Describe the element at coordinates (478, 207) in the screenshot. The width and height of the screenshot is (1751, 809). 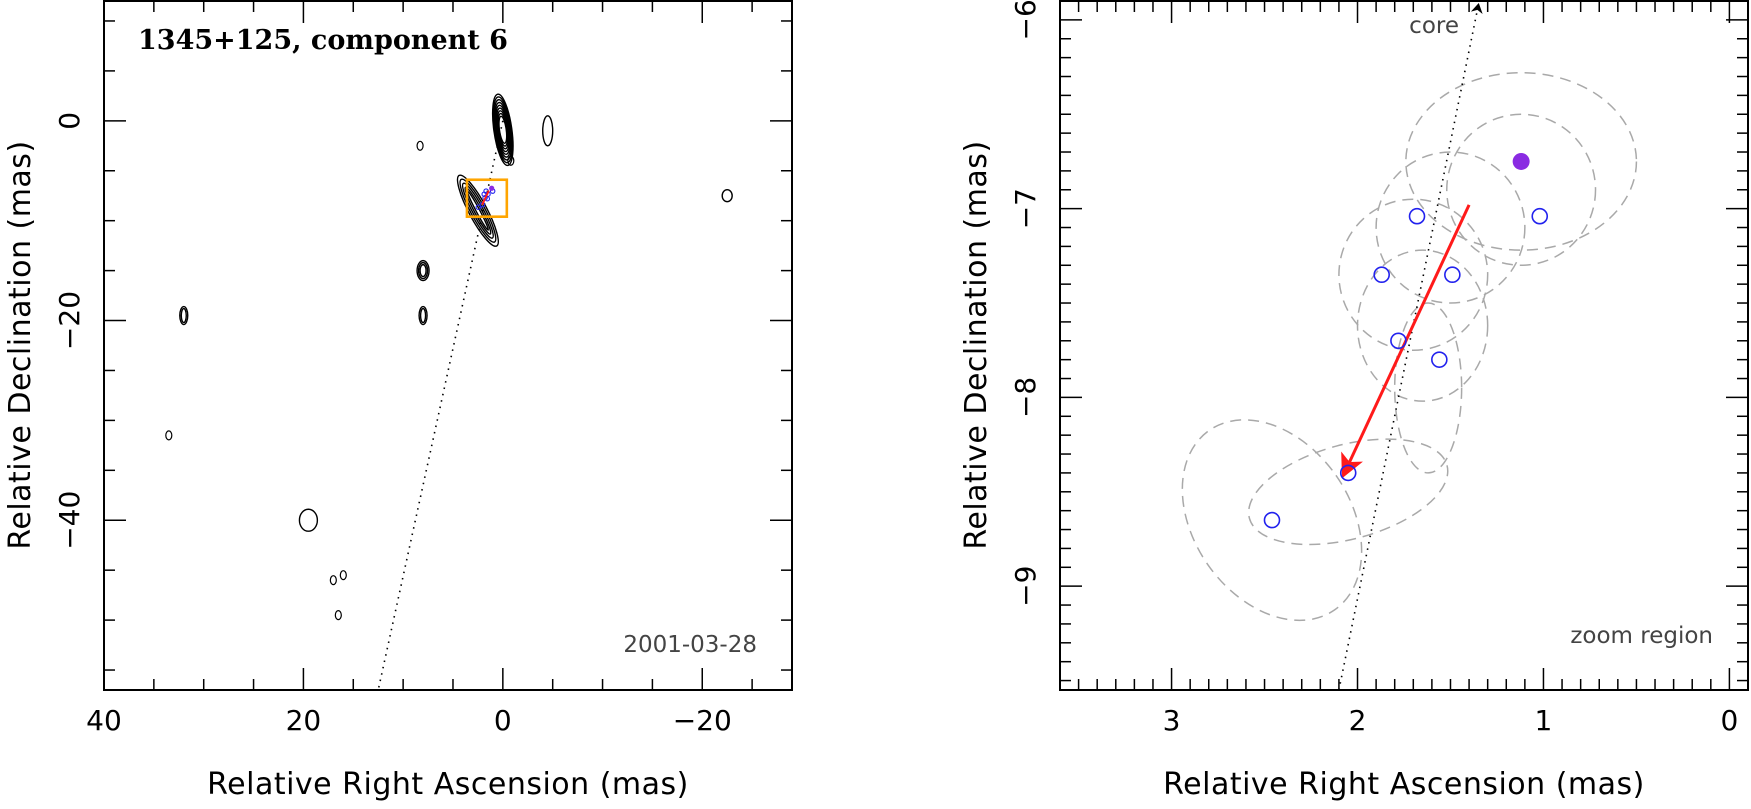
I see `mini-epoch-marker` at that location.